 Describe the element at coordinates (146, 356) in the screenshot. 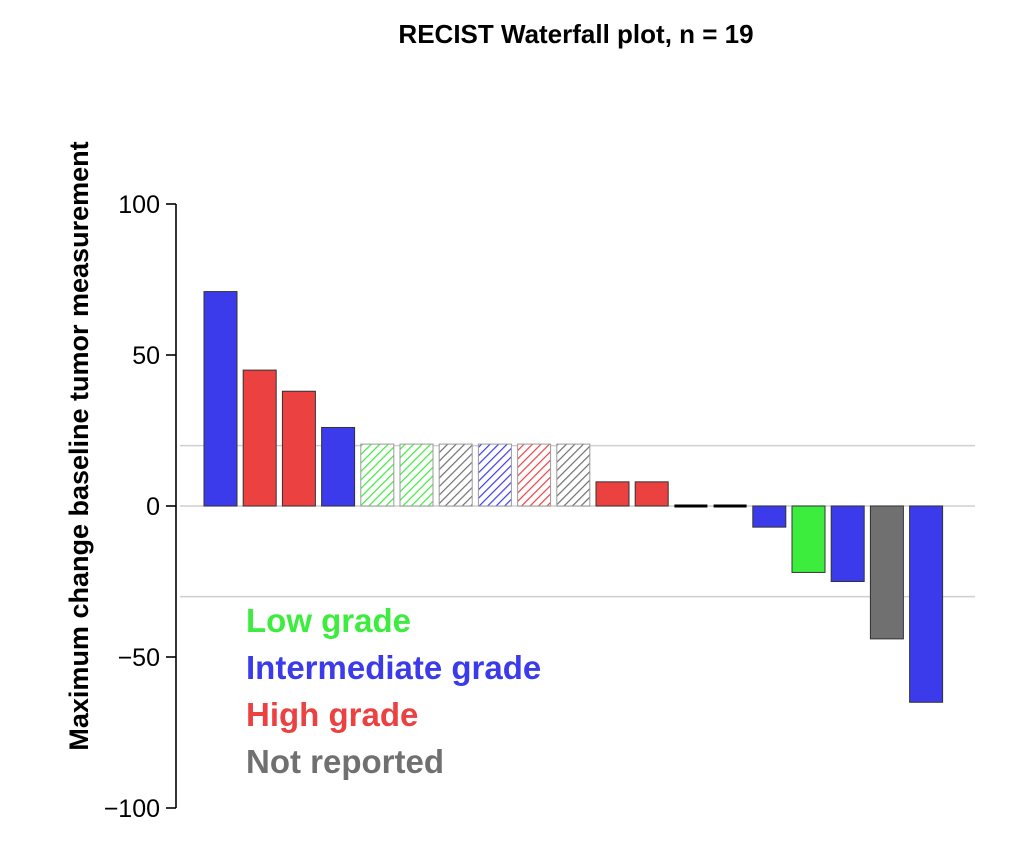

I see `y-tick-label: 50` at that location.